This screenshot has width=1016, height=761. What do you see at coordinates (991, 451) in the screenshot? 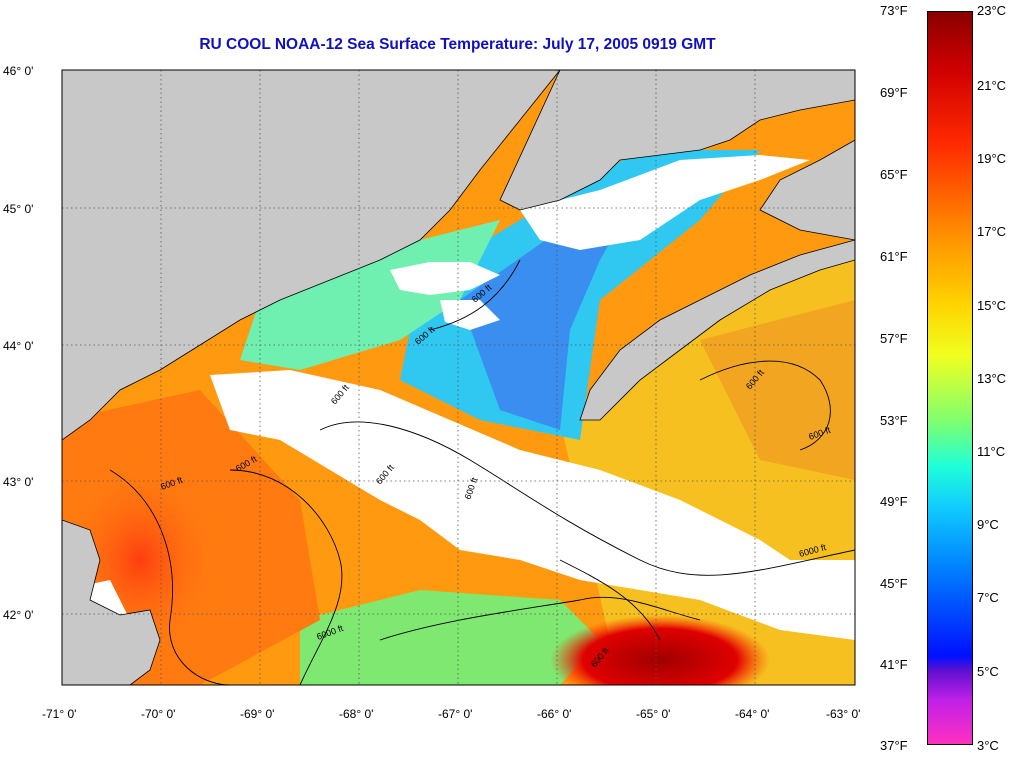
I see `colorbar-c-label: 11°C` at bounding box center [991, 451].